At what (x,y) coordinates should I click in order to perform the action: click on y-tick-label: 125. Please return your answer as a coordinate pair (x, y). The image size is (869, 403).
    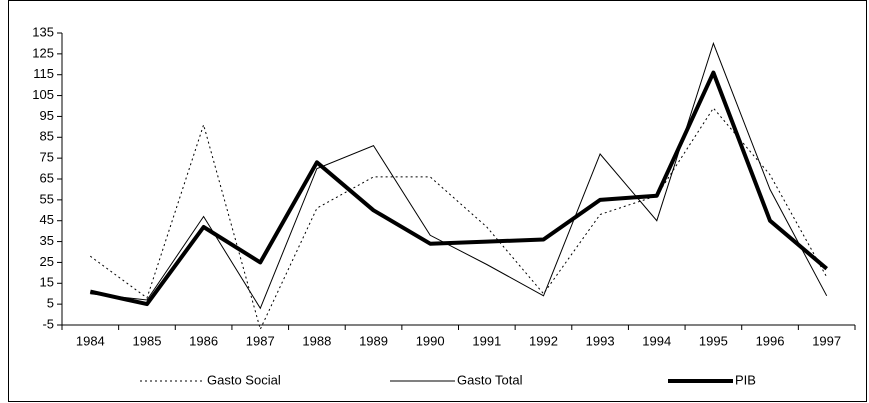
    Looking at the image, I should click on (43, 52).